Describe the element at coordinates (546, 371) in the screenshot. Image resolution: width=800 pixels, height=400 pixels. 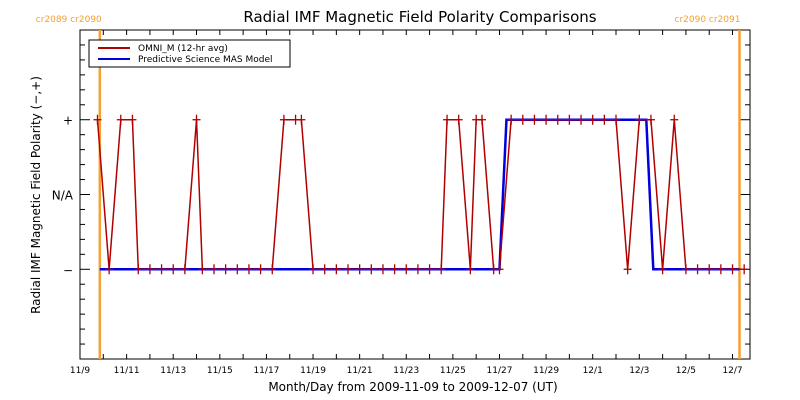
I see `x-tick-label: 11/29` at that location.